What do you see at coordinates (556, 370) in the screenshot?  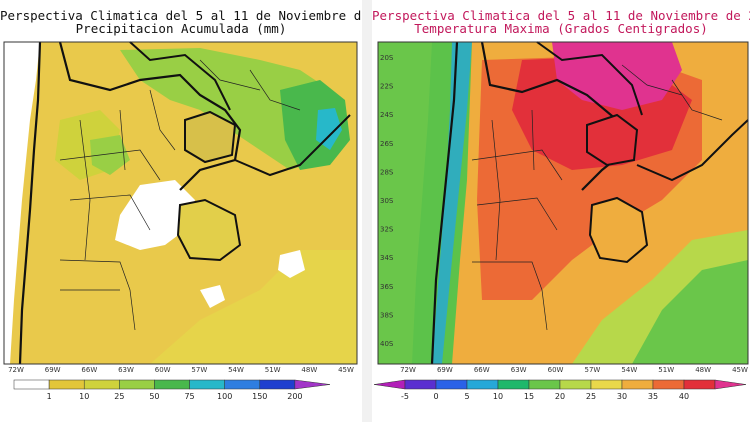 I see `temp-lon-tick-60w: 60W` at bounding box center [556, 370].